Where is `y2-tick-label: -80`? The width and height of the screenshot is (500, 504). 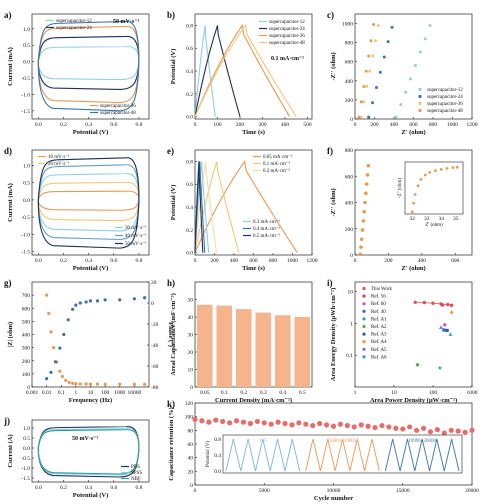 y2-tick-label: -80 is located at coordinates (155, 388).